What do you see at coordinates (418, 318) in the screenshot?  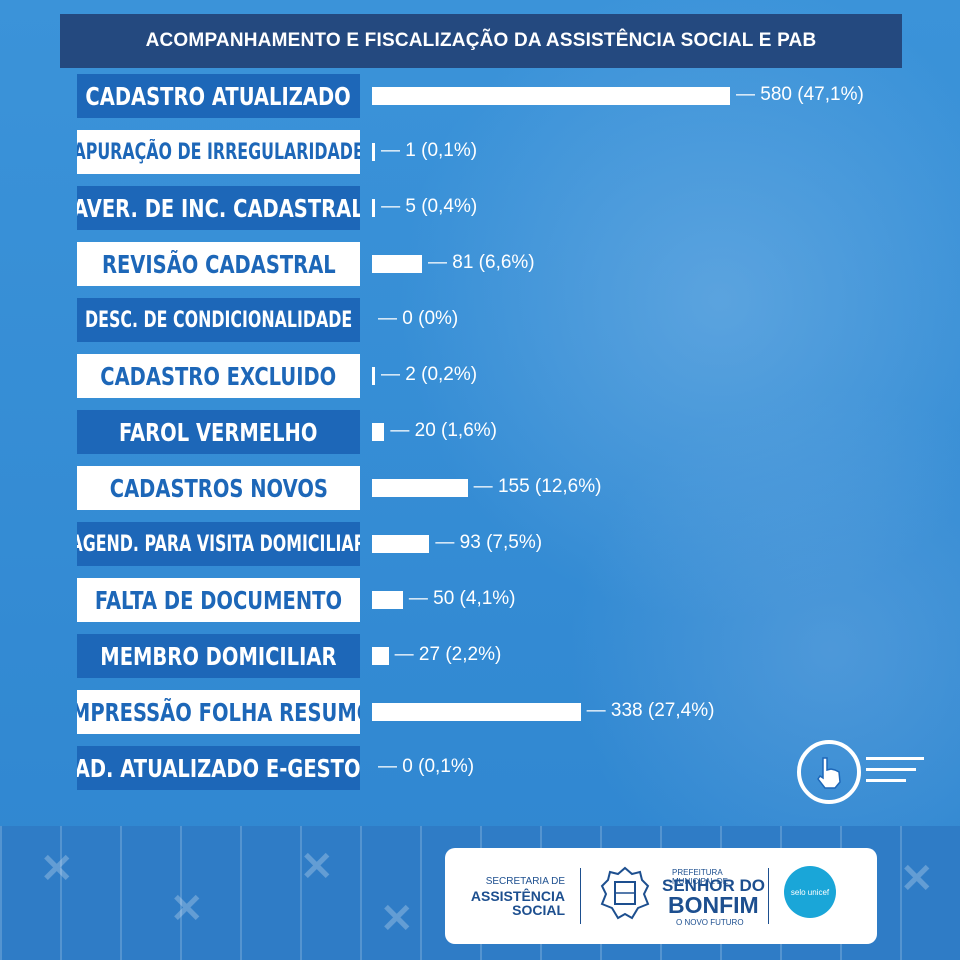 I see `value-label: — 0 (0%)` at bounding box center [418, 318].